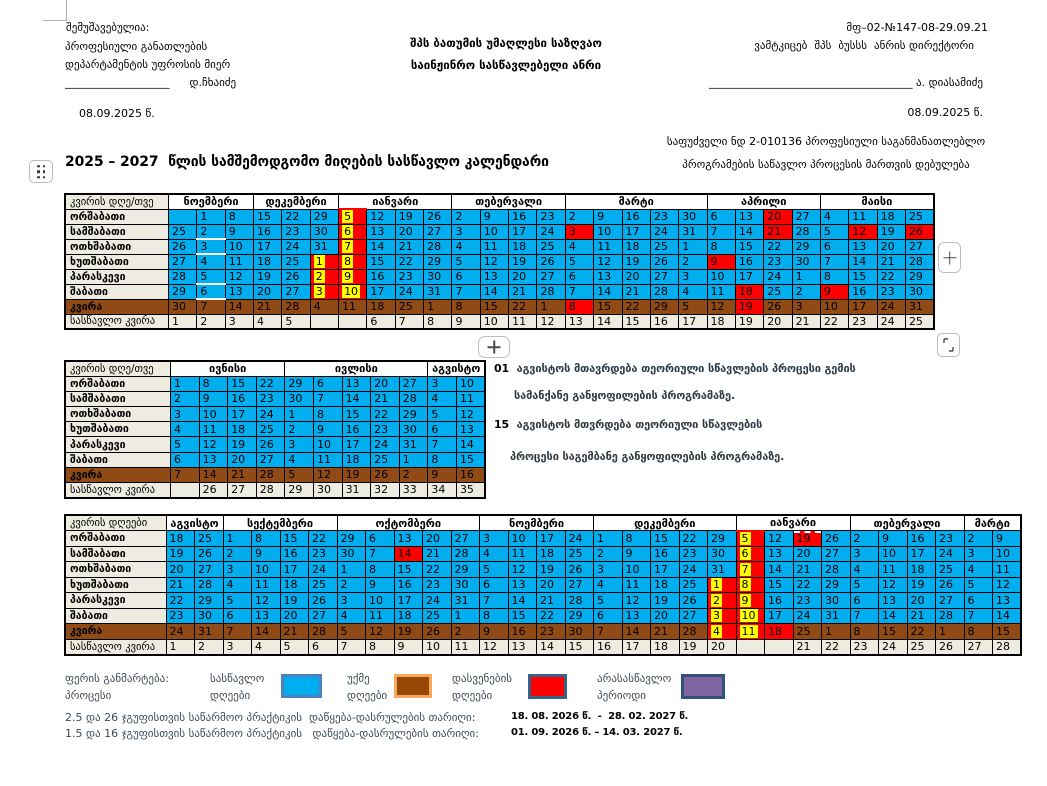 The height and width of the screenshot is (786, 1047). What do you see at coordinates (413, 490) in the screenshot?
I see `study-week-number: 33` at bounding box center [413, 490].